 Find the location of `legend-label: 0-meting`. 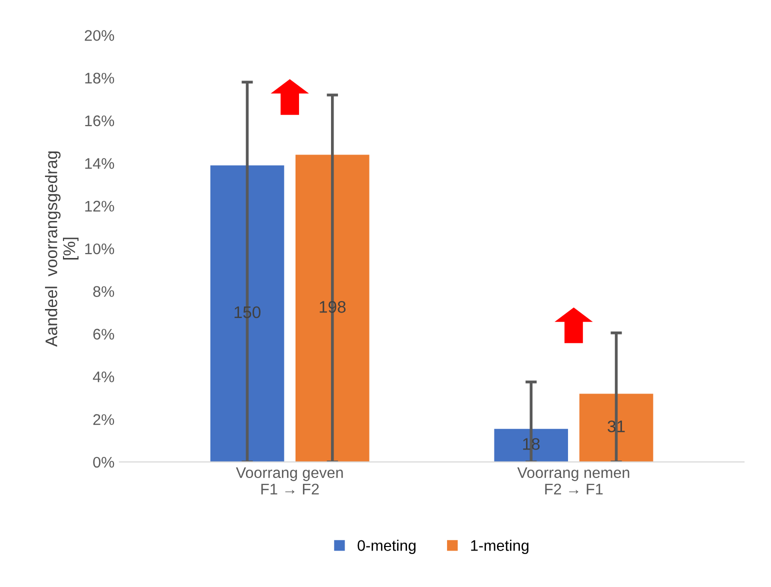

legend-label: 0-meting is located at coordinates (387, 547).